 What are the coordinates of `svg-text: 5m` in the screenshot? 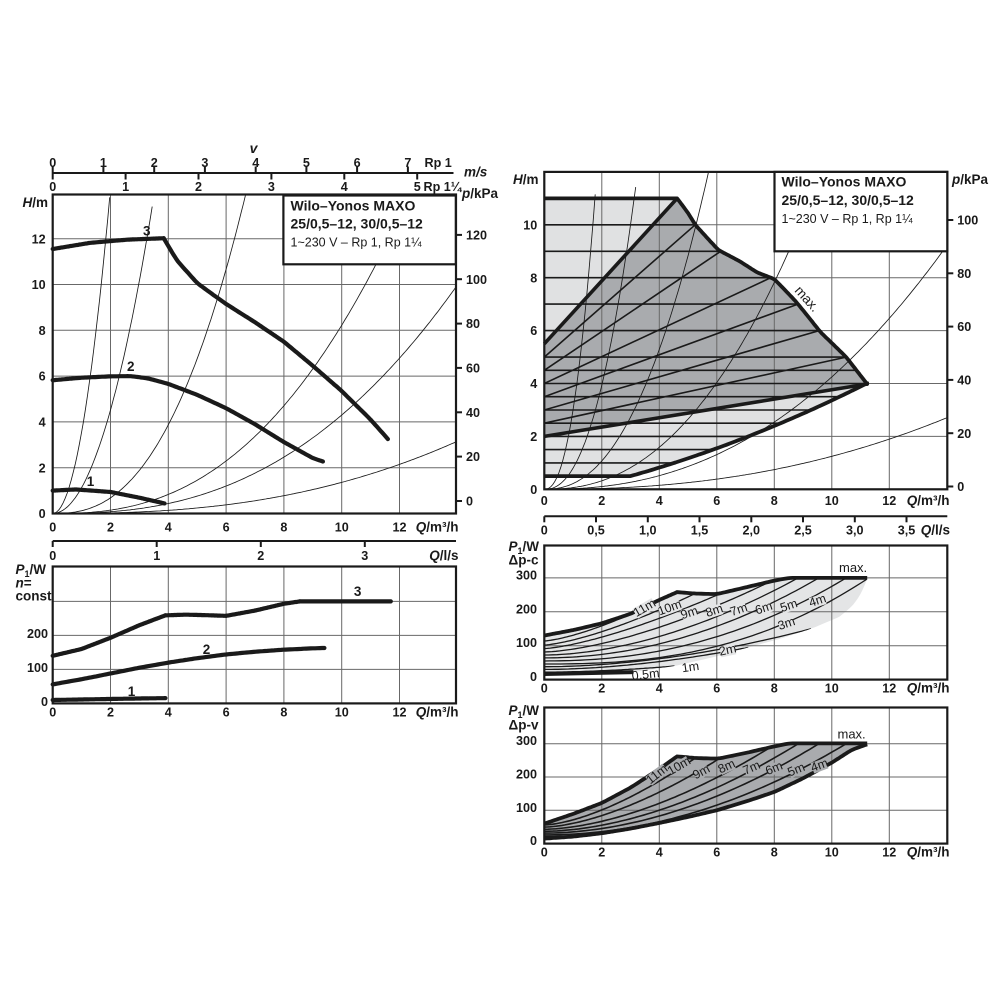 It's located at (788, 605).